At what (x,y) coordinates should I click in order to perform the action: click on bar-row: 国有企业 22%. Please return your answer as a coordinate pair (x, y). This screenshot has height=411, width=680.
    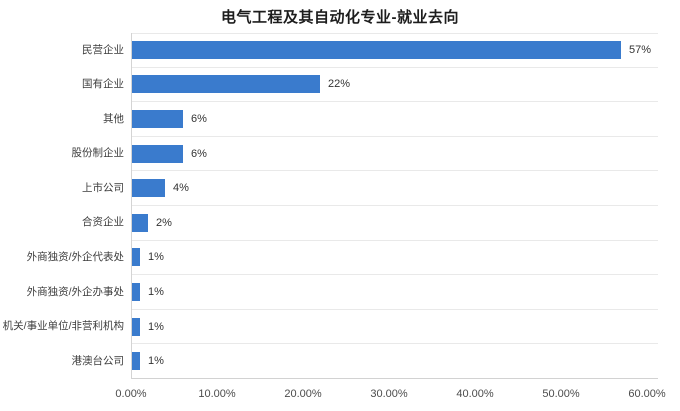
    Looking at the image, I should click on (340, 85).